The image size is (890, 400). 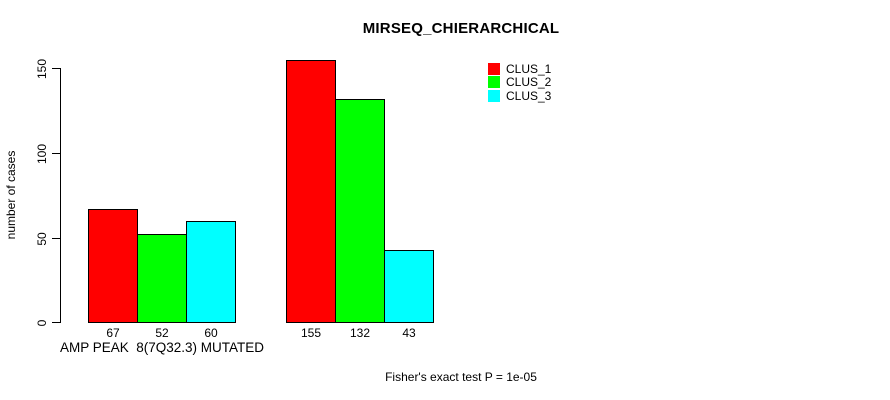 What do you see at coordinates (529, 95) in the screenshot?
I see `legend-label: CLUS_3` at bounding box center [529, 95].